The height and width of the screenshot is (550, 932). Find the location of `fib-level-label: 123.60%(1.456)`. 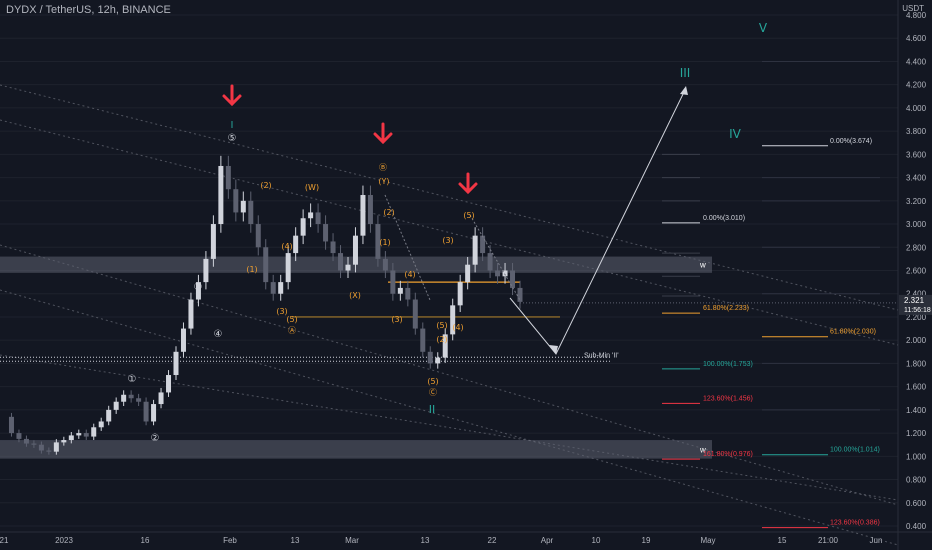

fib-level-label: 123.60%(1.456) is located at coordinates (728, 398).